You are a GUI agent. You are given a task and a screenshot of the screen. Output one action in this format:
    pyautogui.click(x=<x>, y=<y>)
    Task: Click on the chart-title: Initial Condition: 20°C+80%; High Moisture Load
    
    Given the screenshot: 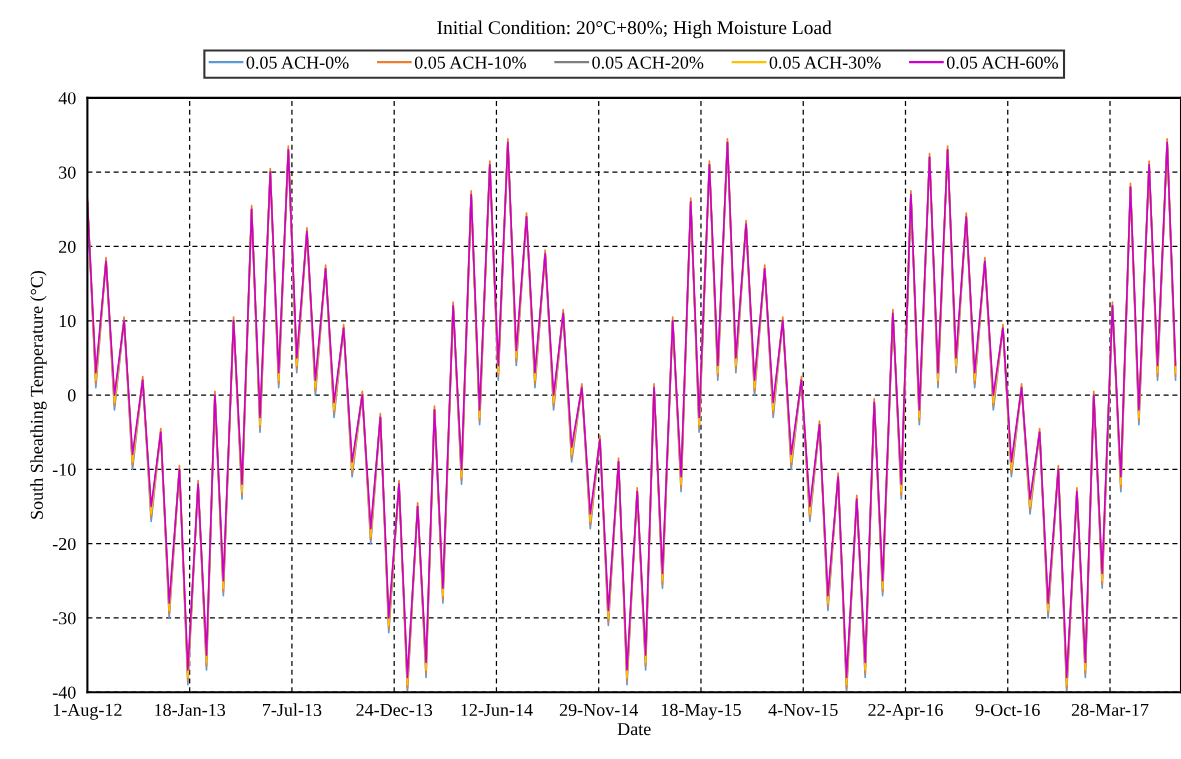 What is the action you would take?
    pyautogui.click(x=634, y=29)
    